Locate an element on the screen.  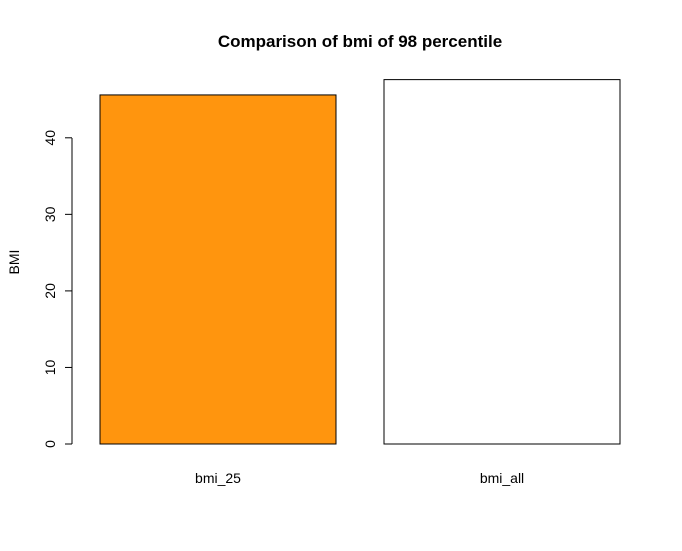
y-tick-label: 20 is located at coordinates (50, 291).